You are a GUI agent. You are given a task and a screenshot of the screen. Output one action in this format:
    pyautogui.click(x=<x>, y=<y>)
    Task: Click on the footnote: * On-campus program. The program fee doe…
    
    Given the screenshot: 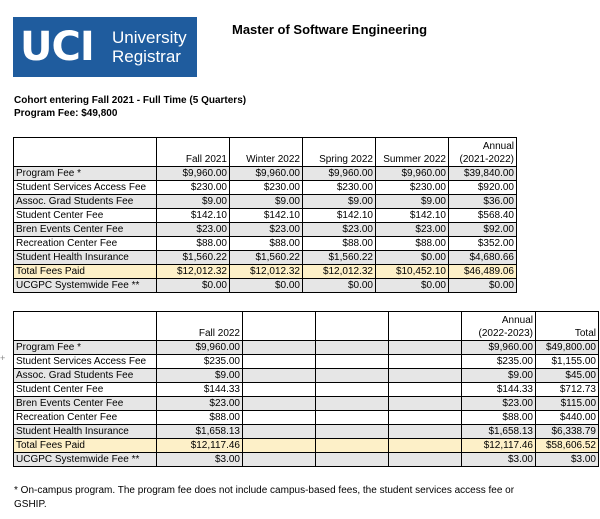 What is the action you would take?
    pyautogui.click(x=264, y=497)
    